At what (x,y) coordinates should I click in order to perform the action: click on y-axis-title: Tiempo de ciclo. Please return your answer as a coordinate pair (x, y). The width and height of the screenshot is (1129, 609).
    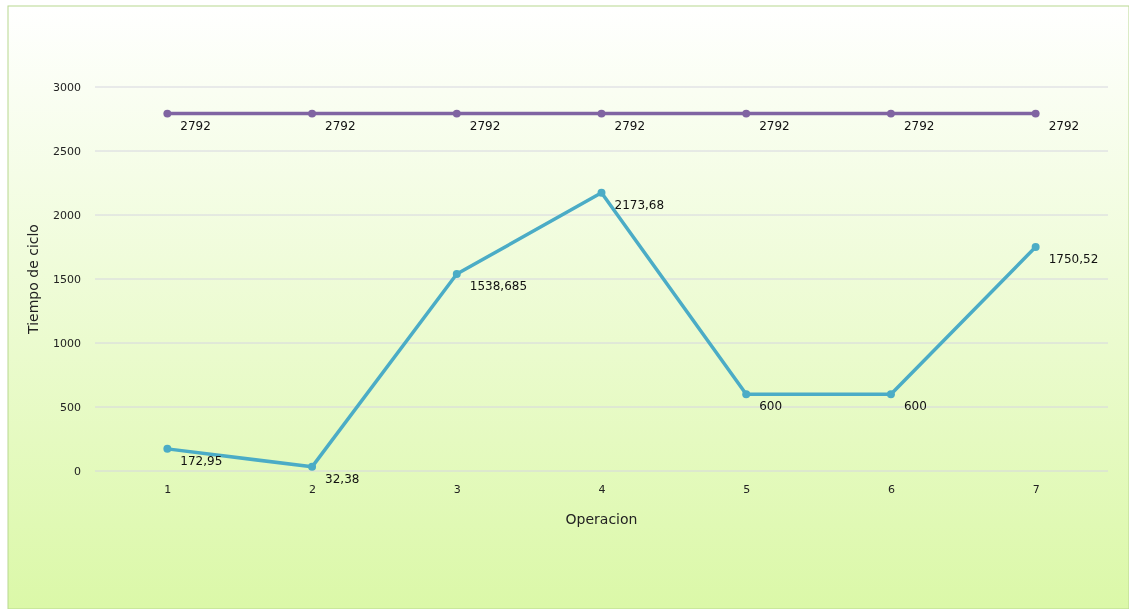
    Looking at the image, I should click on (33, 279).